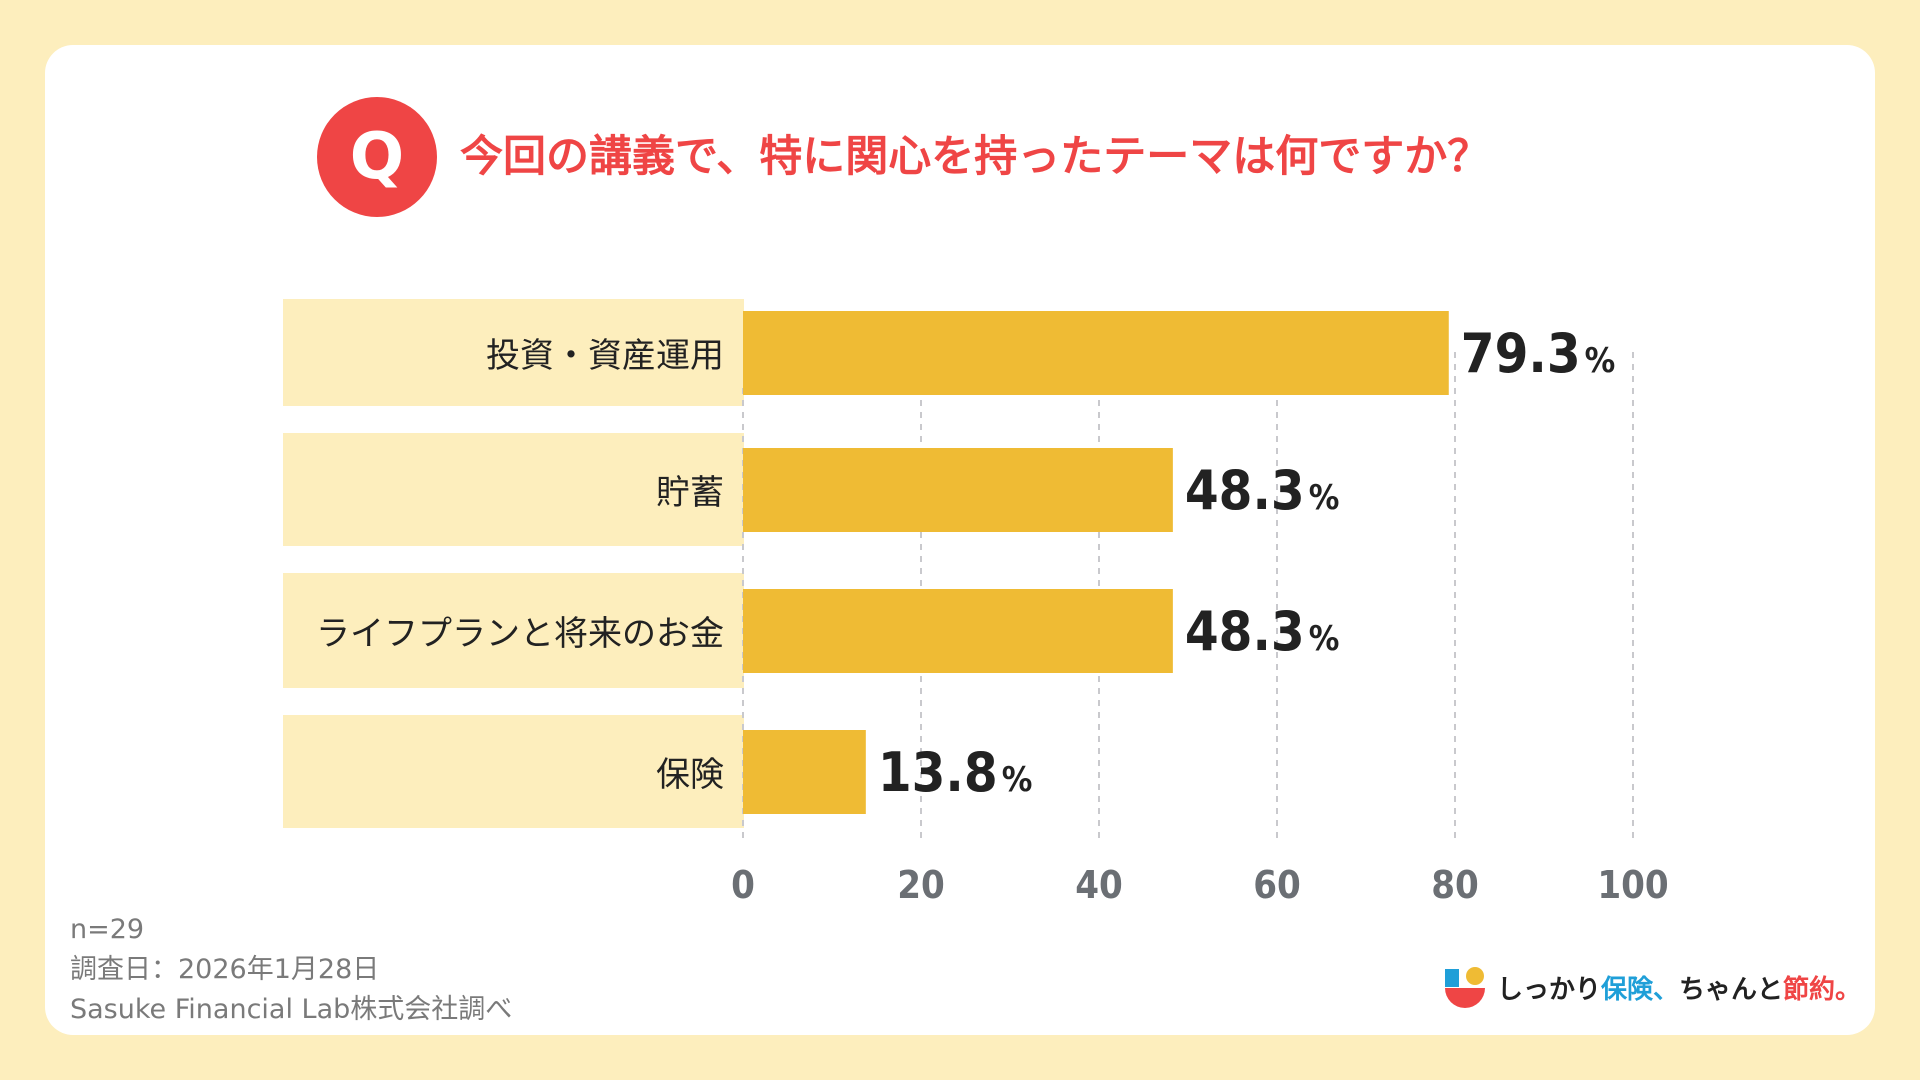 The image size is (1920, 1080). I want to click on brand-logo-icon, so click(1465, 987).